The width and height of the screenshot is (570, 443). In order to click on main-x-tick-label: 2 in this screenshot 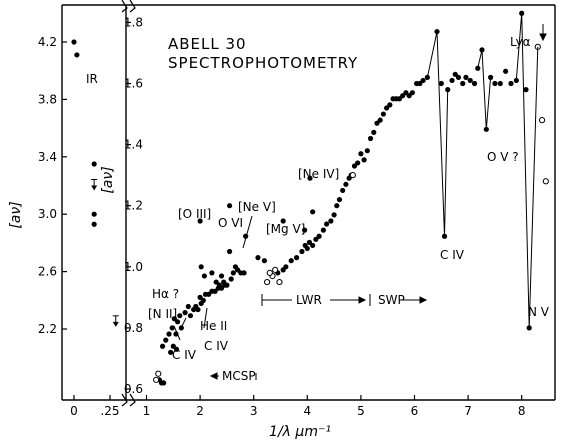, I will do `click(200, 411)`.